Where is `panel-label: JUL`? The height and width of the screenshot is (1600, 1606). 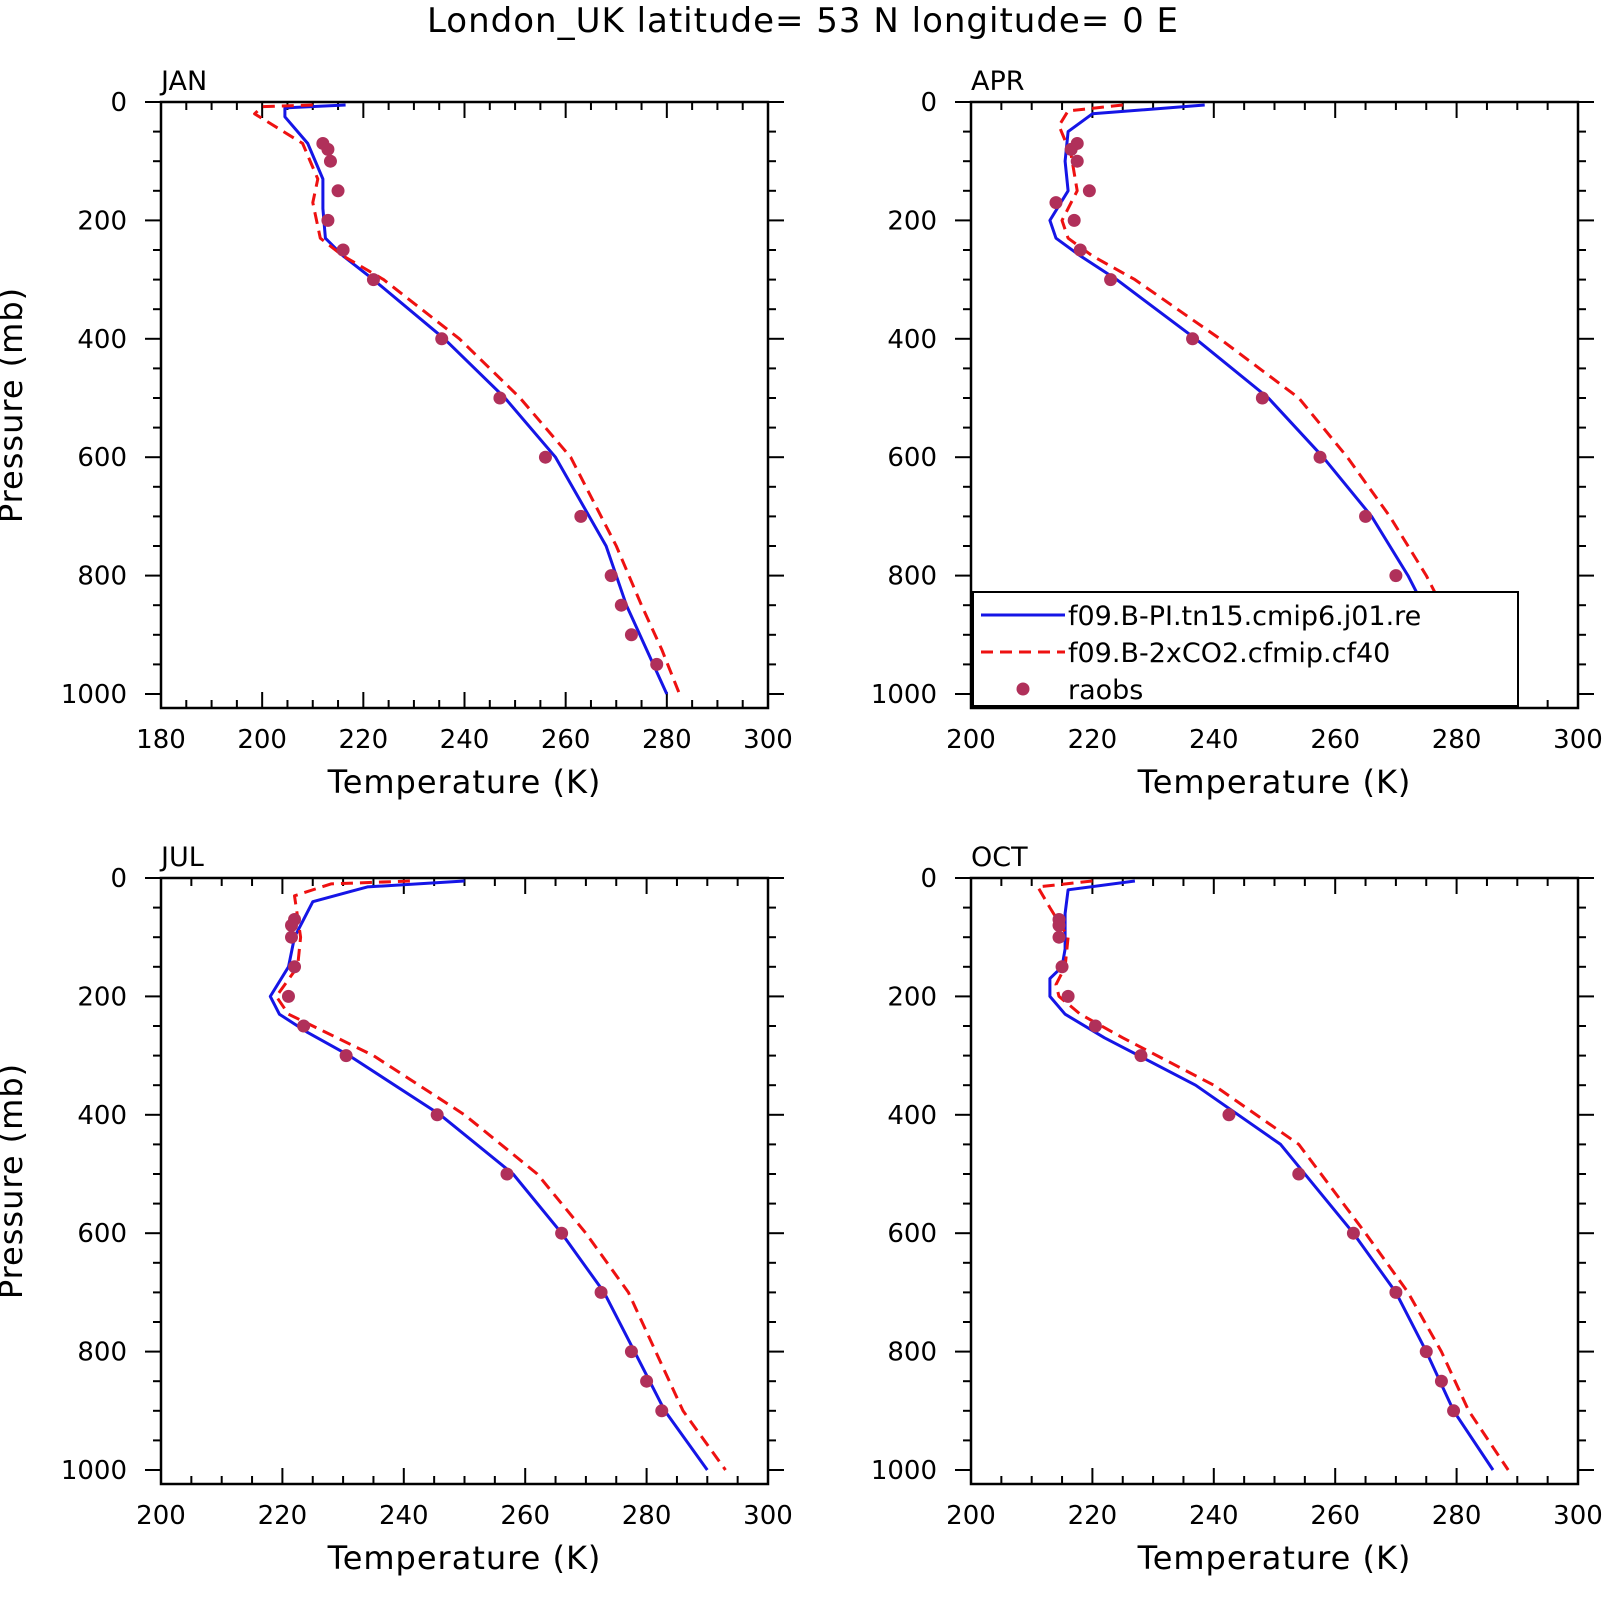 panel-label: JUL is located at coordinates (181, 857).